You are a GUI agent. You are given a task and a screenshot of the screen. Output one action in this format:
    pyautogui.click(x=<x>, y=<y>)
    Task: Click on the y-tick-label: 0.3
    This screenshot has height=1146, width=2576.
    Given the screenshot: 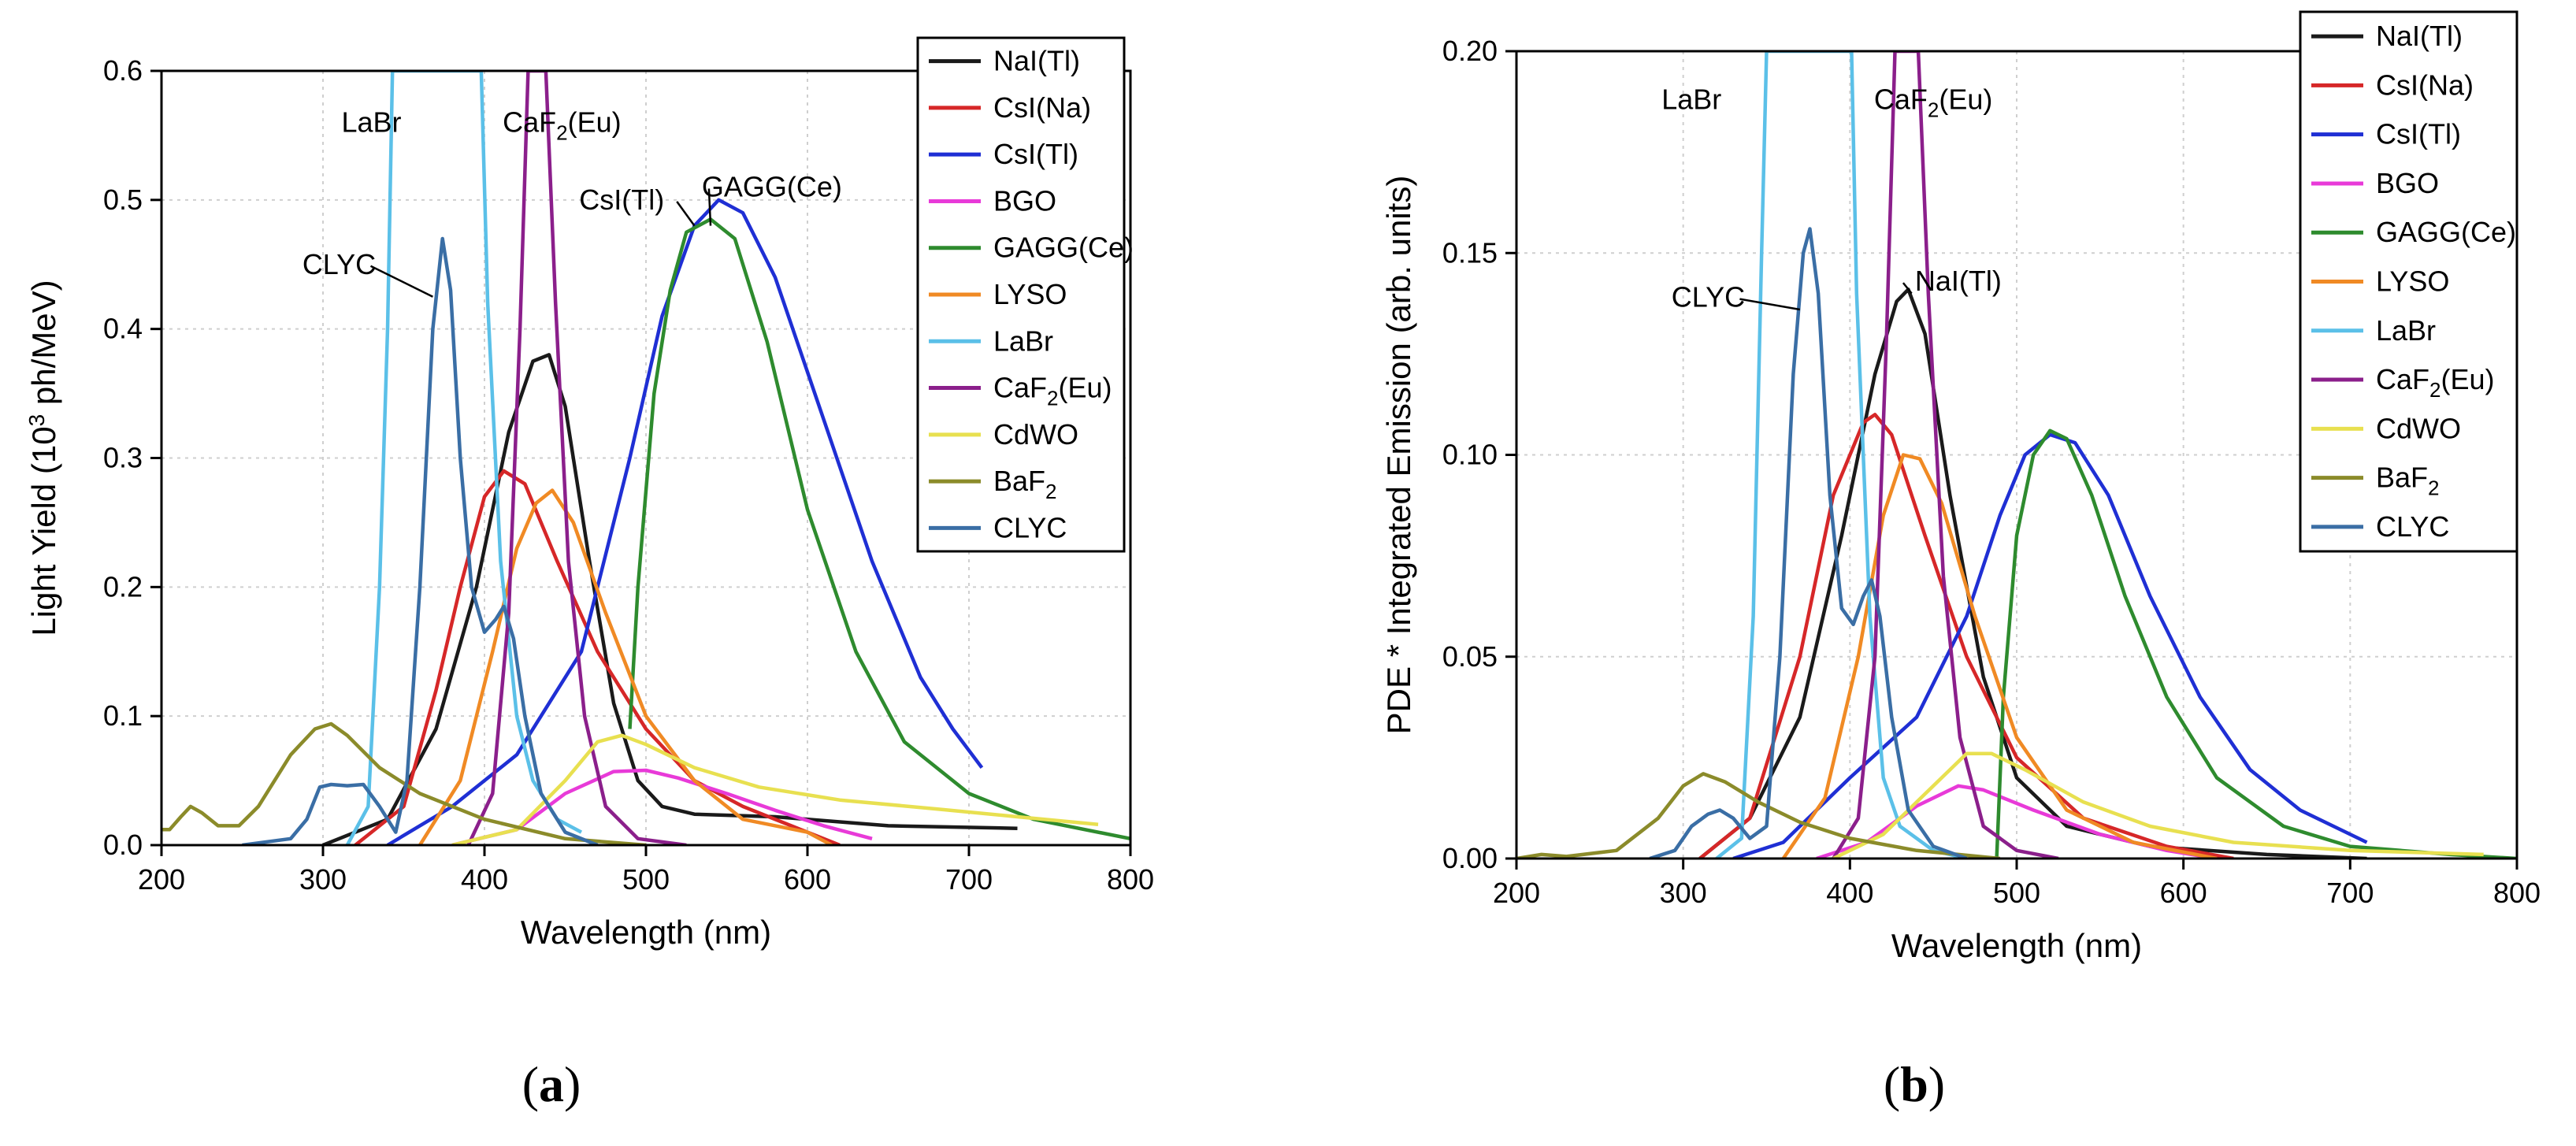 What is the action you would take?
    pyautogui.click(x=123, y=458)
    